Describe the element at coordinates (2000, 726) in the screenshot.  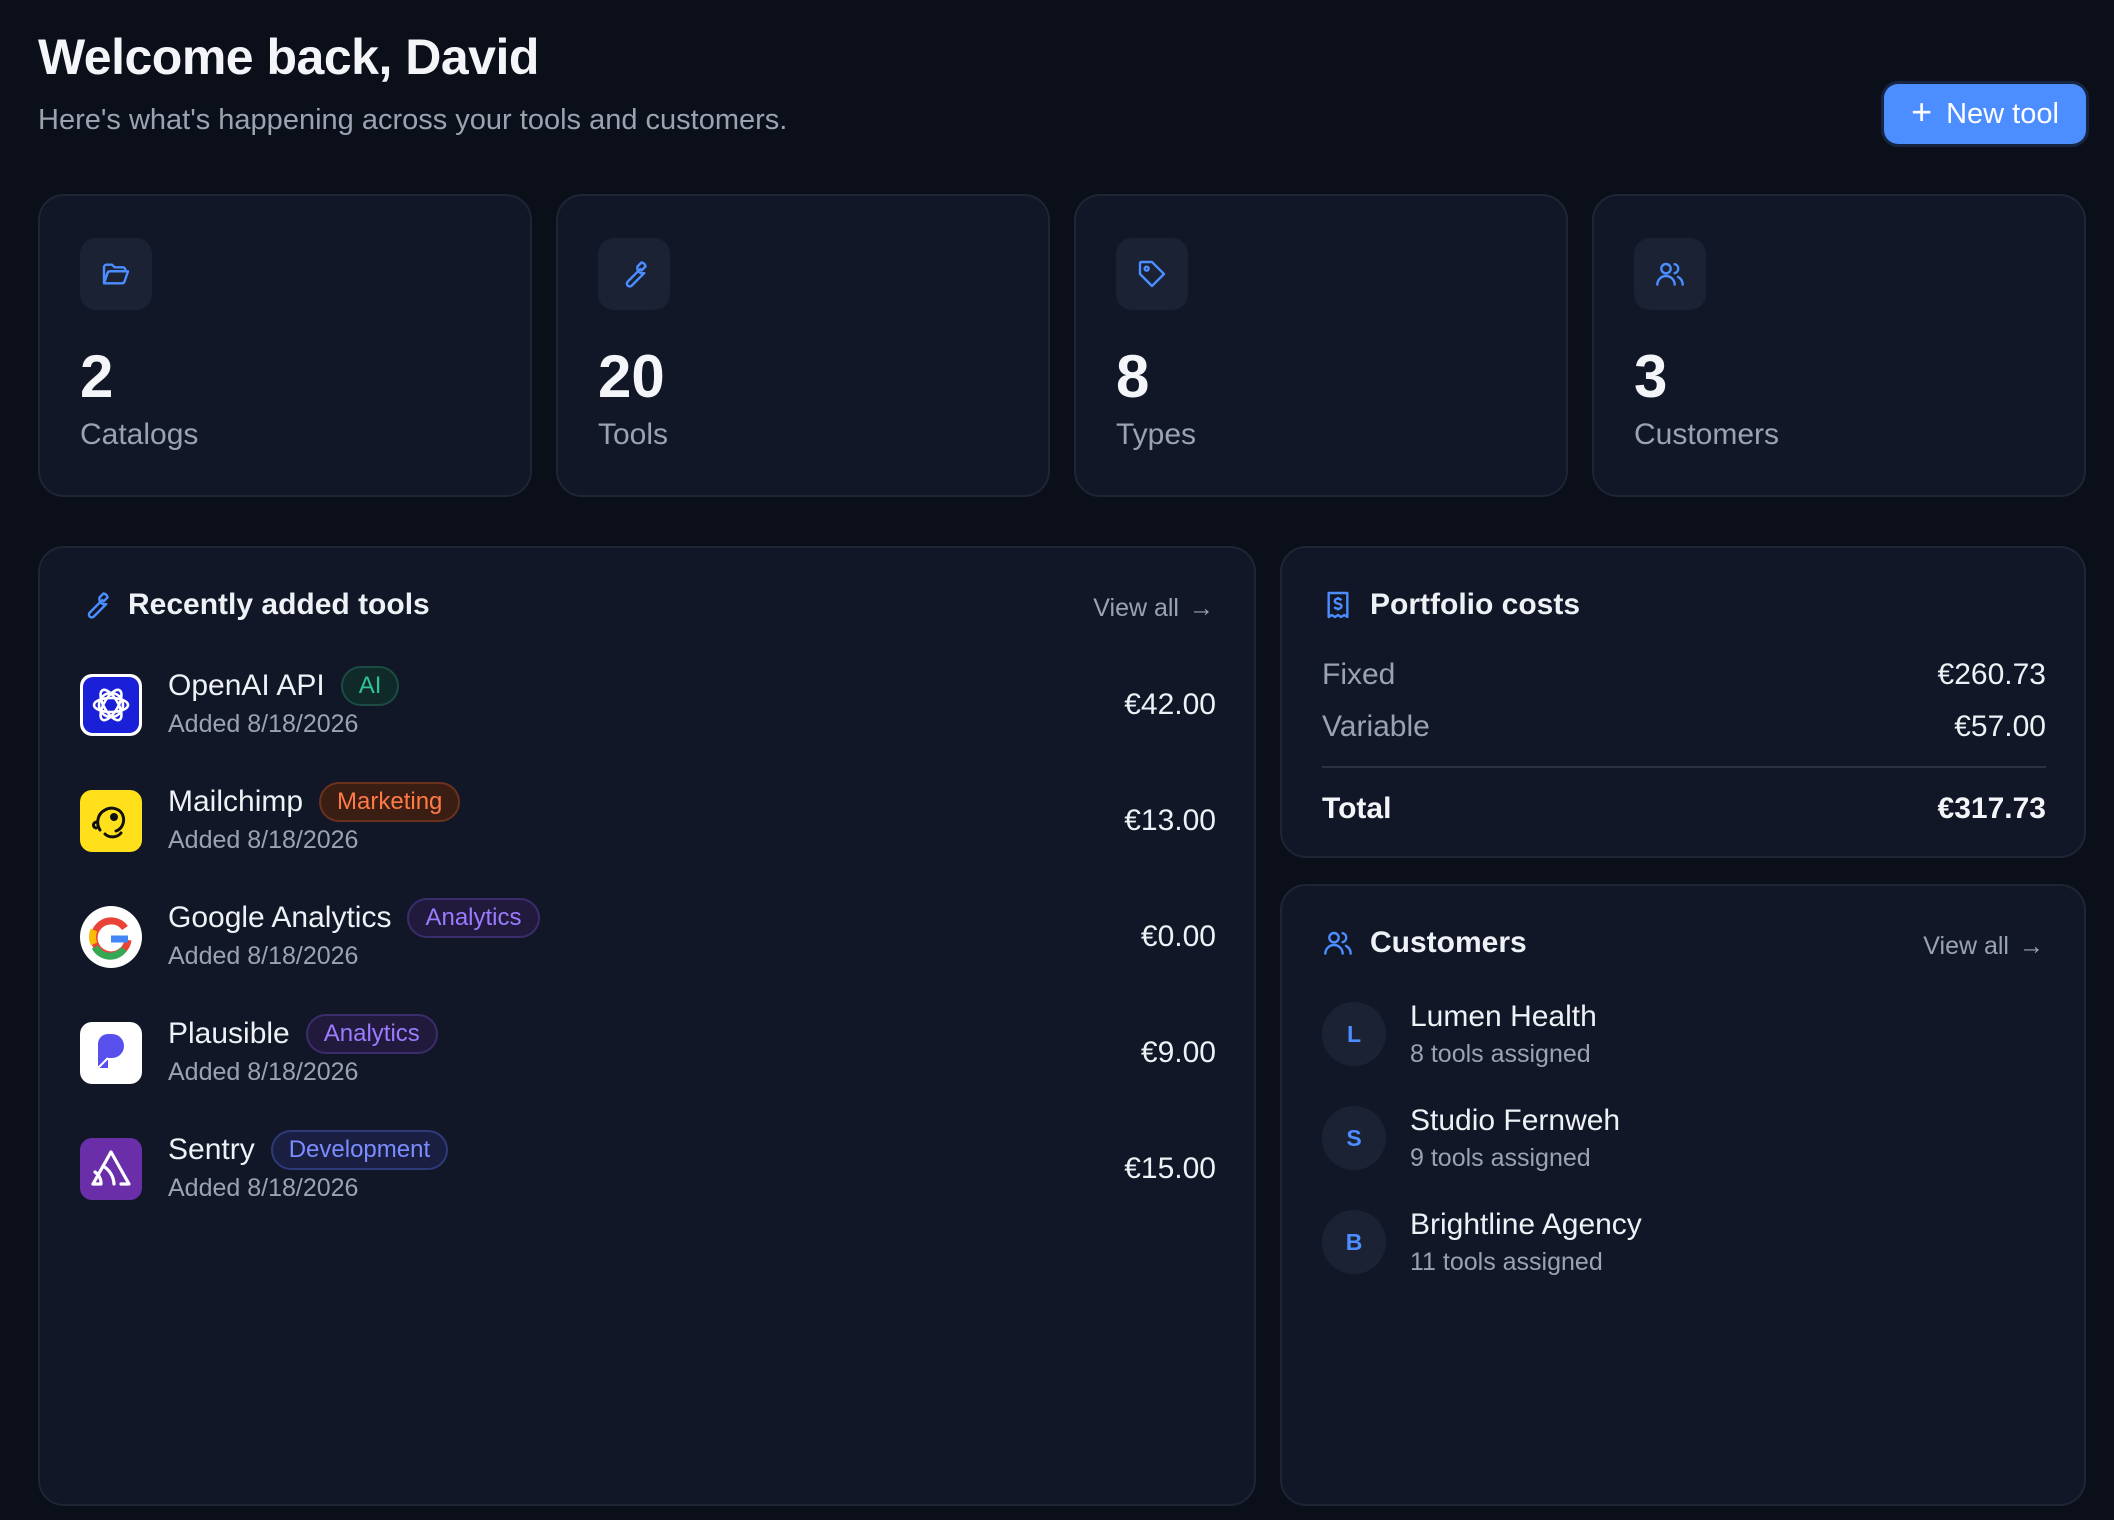
I see `cost-value: €57.00` at that location.